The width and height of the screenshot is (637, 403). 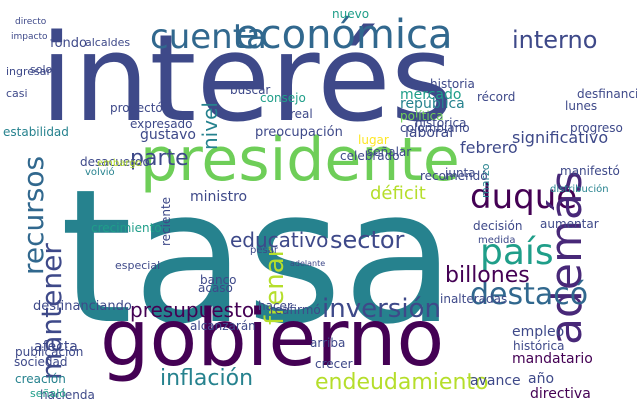 I want to click on cloud-word: creación, so click(x=40, y=379).